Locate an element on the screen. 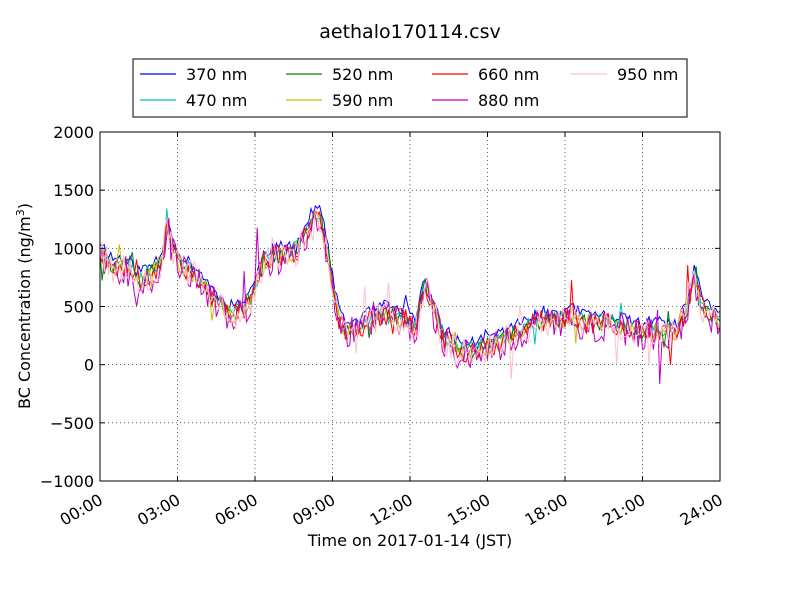 Image resolution: width=800 pixels, height=600 pixels. y-axis-label: BC Concentration (ng/m3) is located at coordinates (24, 306).